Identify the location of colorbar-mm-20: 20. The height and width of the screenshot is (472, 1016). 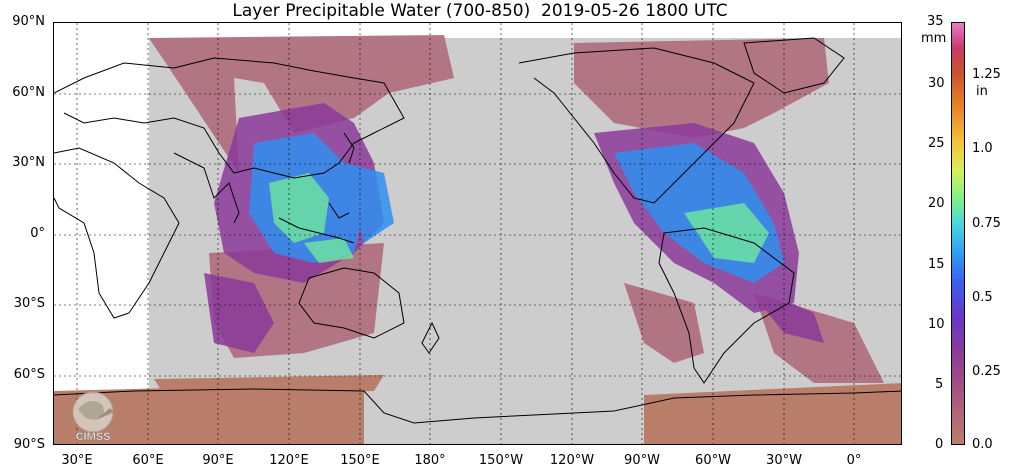
(936, 203).